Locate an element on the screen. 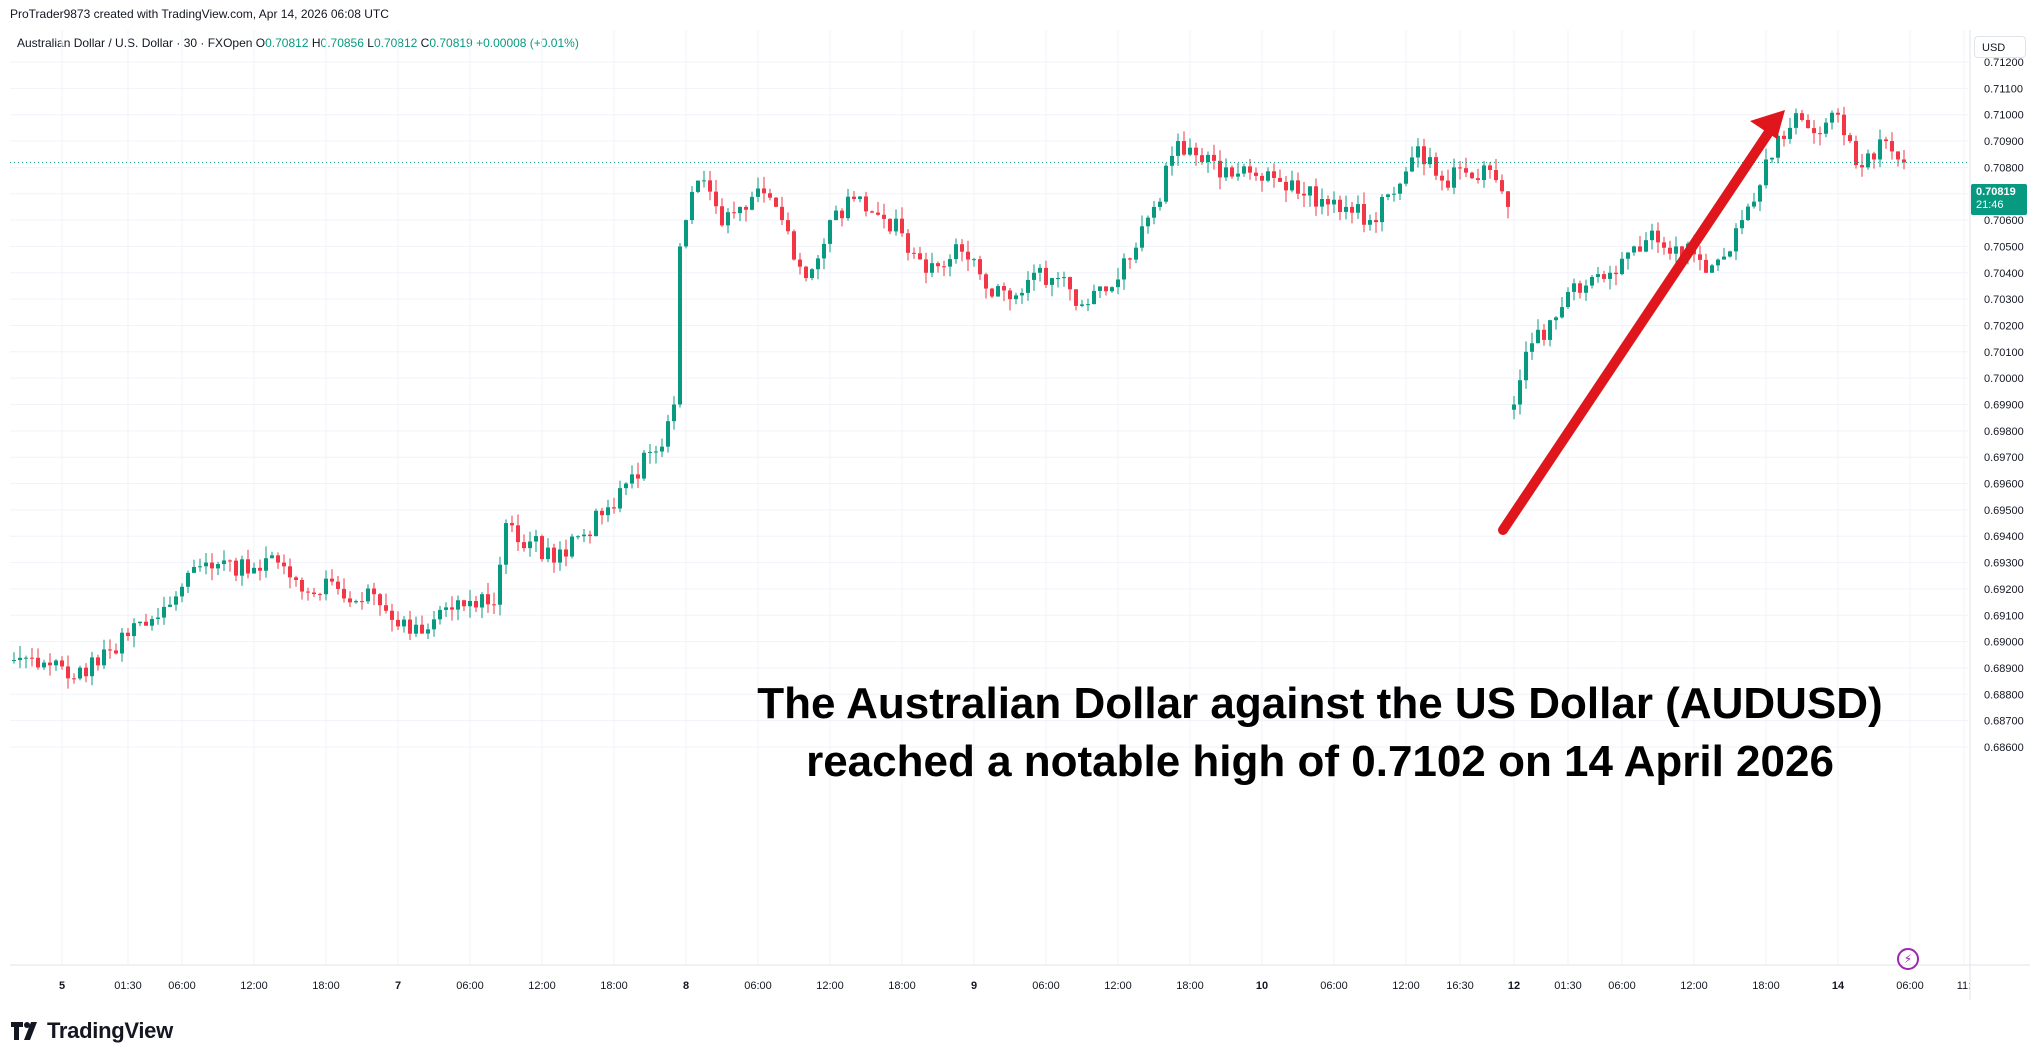 The width and height of the screenshot is (2039, 1059). time-tick-label: 16:30 is located at coordinates (1460, 986).